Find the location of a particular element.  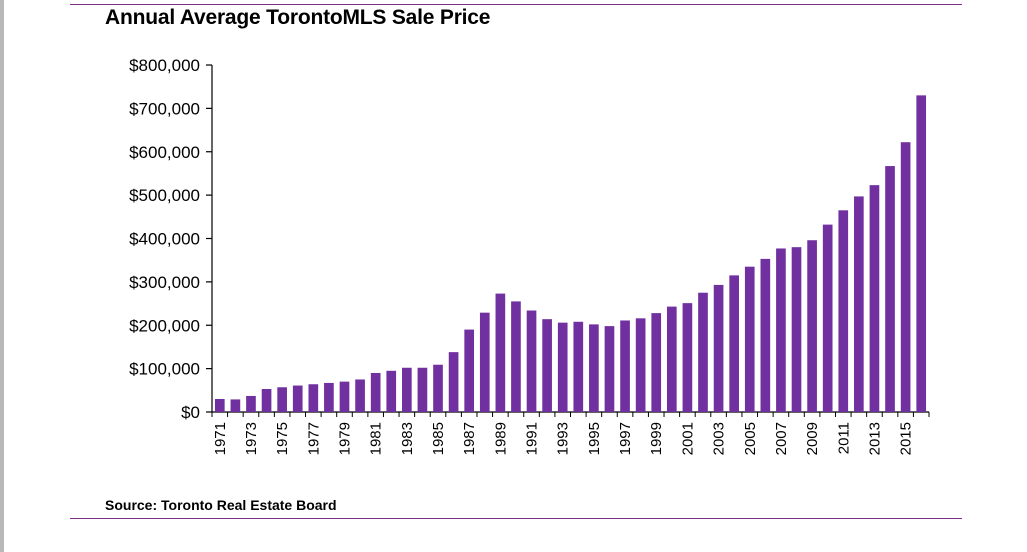

bar-2005 is located at coordinates (749, 339).